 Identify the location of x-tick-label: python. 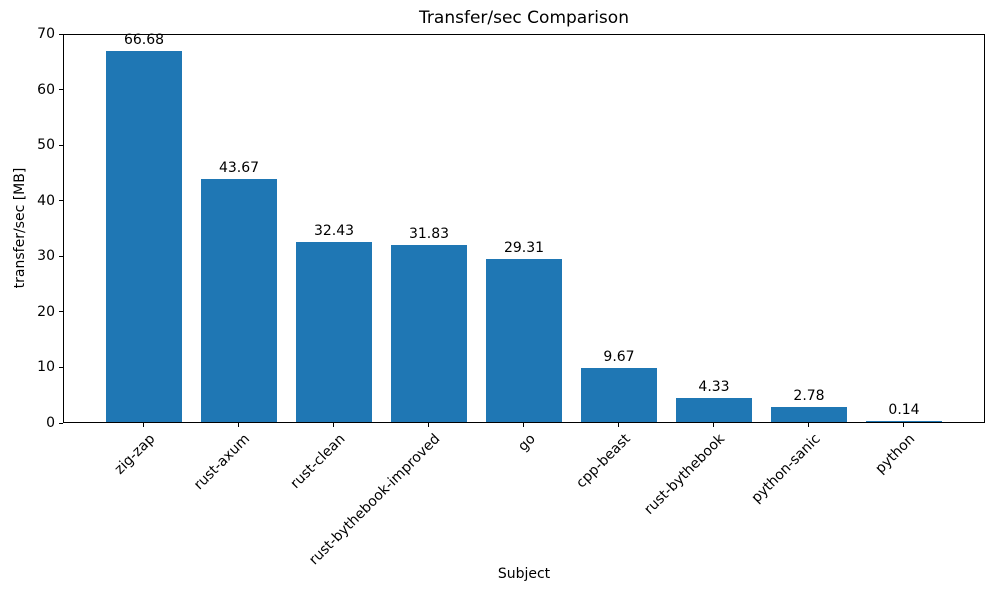
(895, 454).